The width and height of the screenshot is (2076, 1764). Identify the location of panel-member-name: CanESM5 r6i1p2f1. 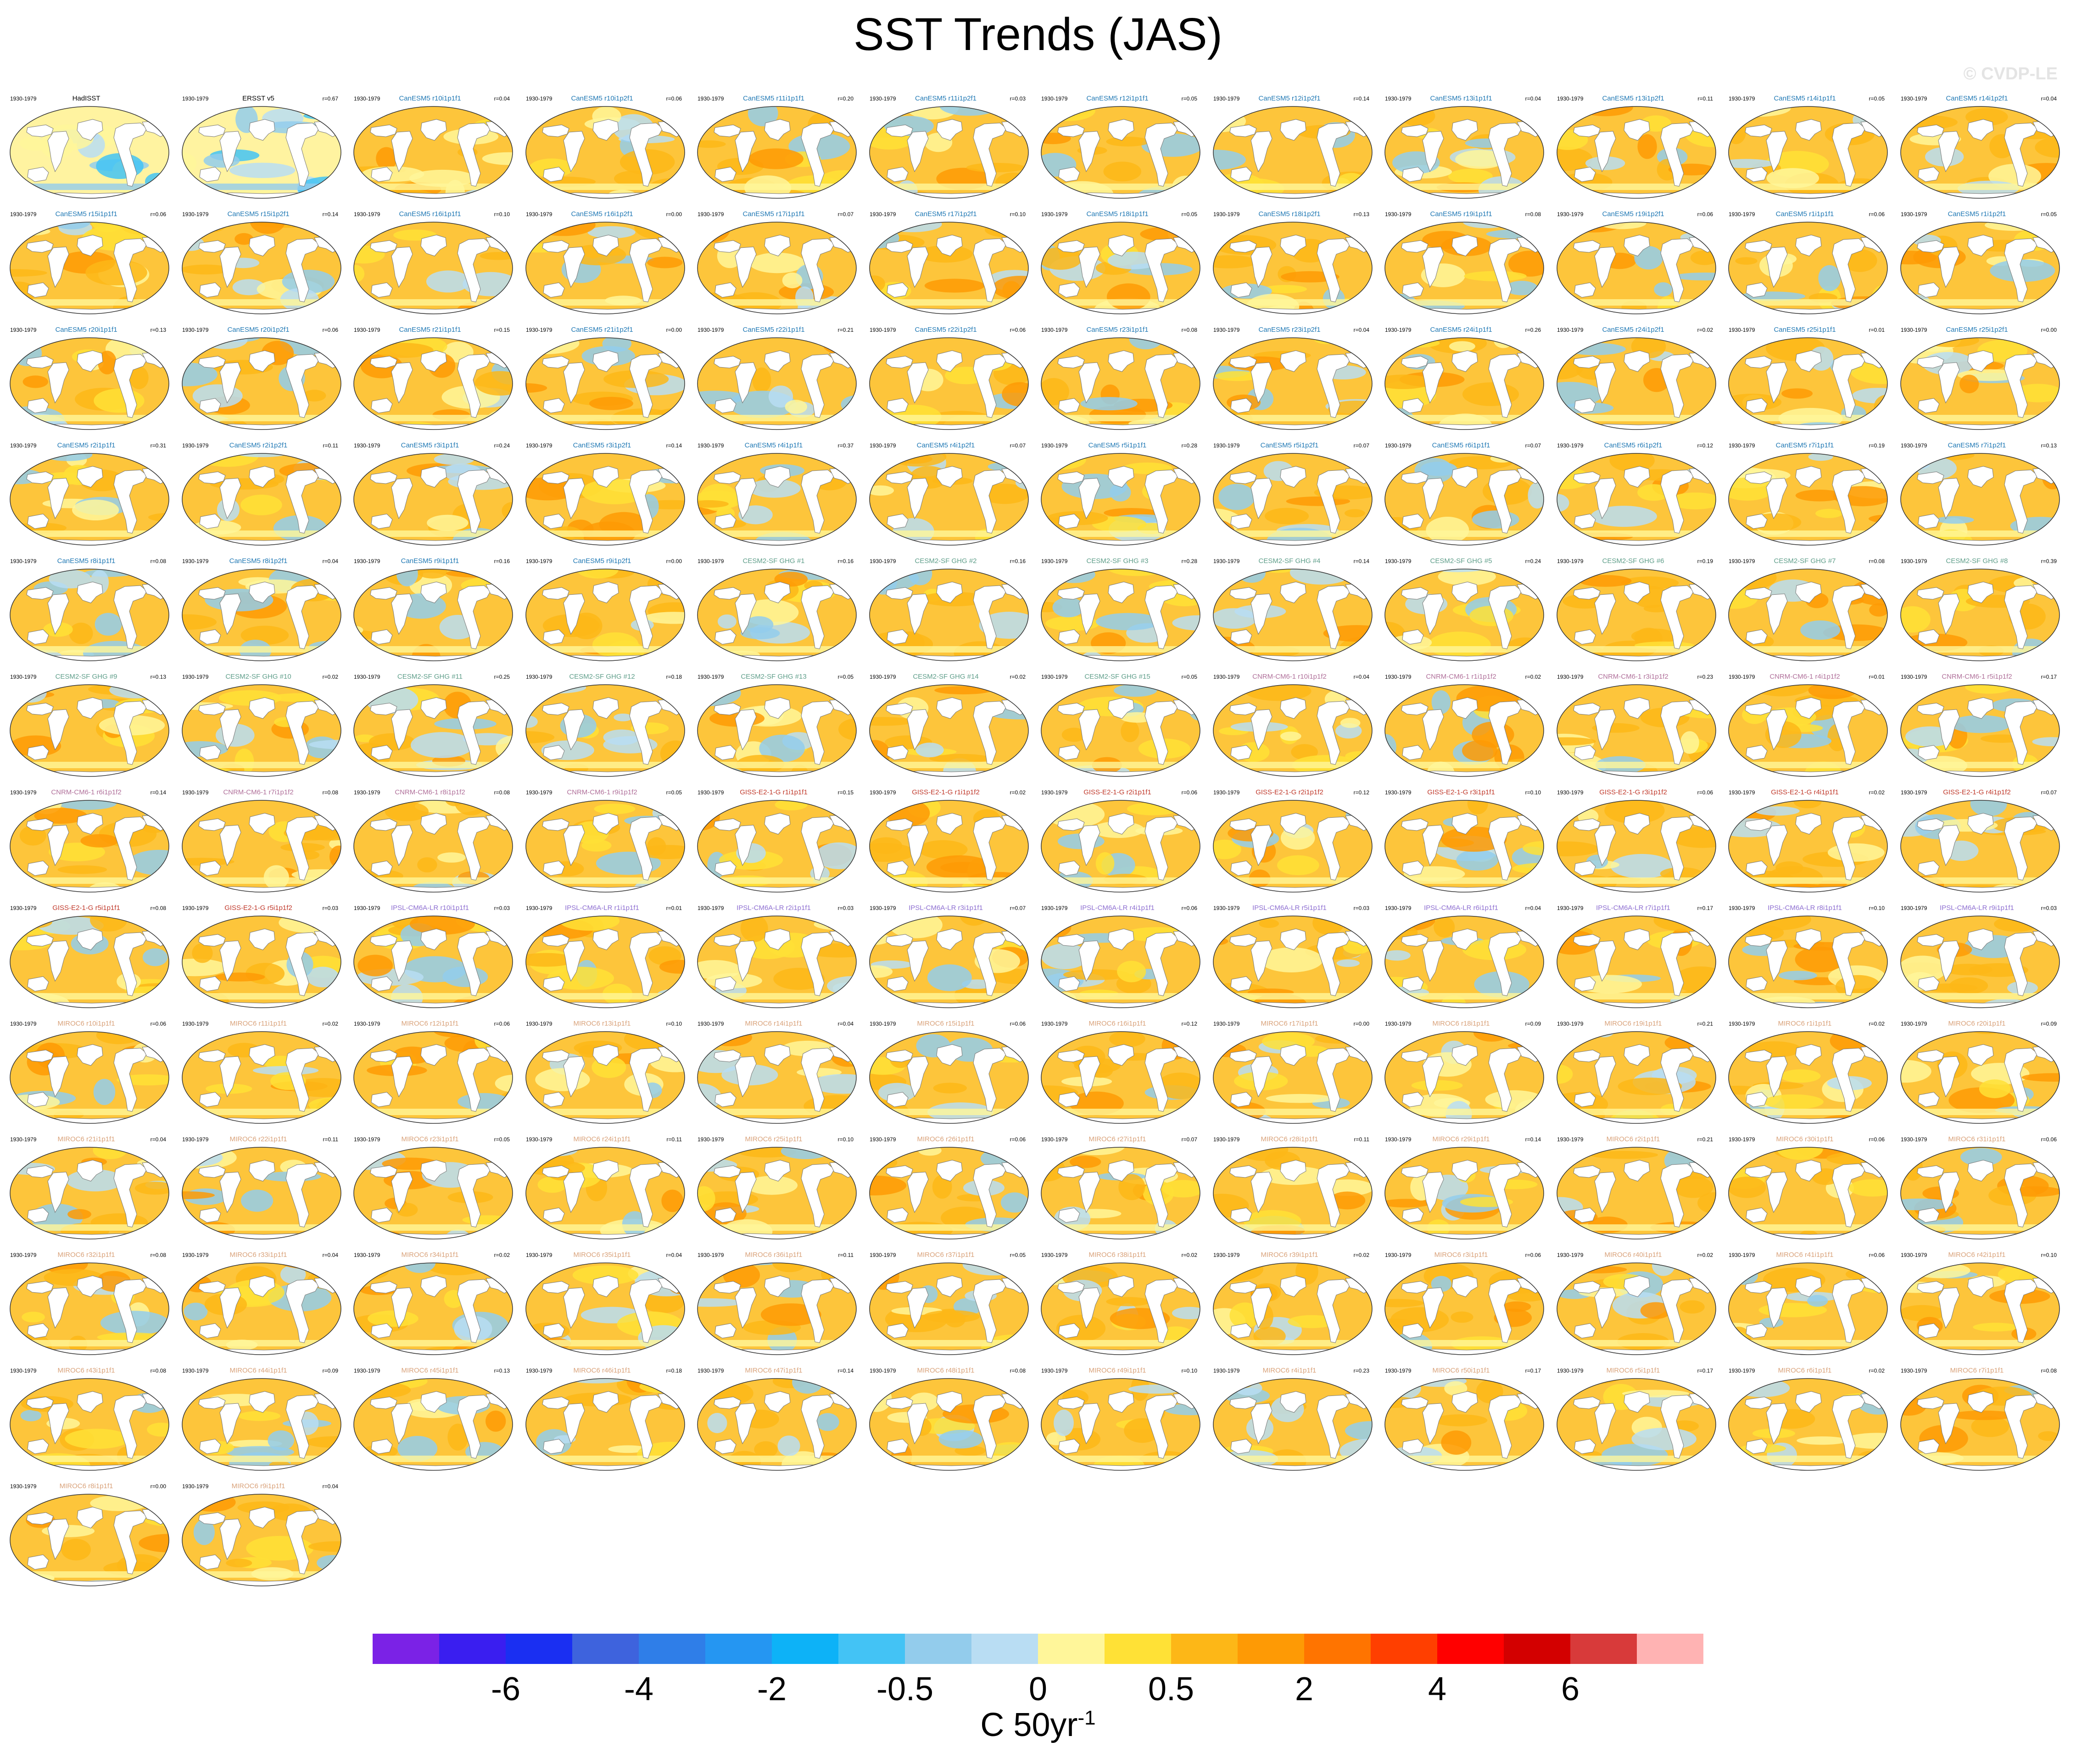
(1633, 445).